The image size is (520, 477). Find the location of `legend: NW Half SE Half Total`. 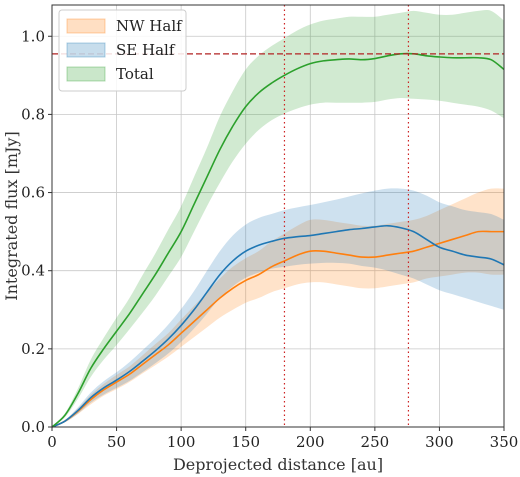

legend: NW Half SE Half Total is located at coordinates (122, 50).